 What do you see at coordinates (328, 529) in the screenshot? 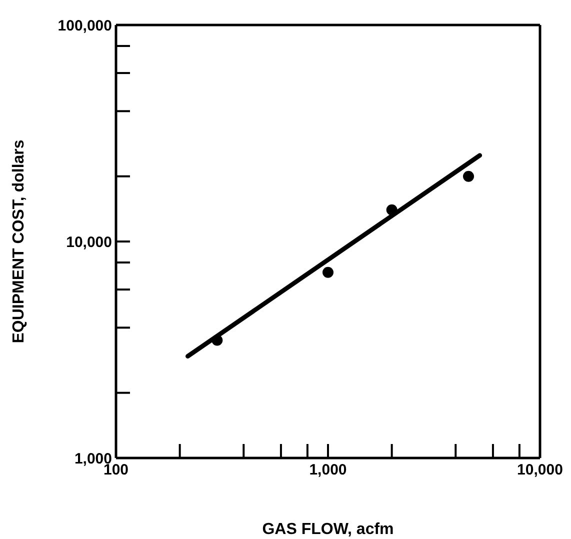
I see `x-axis-title: GAS FLOW, acfm` at bounding box center [328, 529].